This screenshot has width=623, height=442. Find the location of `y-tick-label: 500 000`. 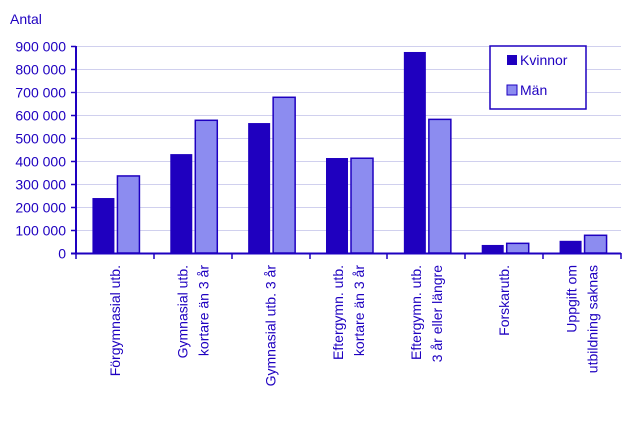

y-tick-label: 500 000 is located at coordinates (40, 139).